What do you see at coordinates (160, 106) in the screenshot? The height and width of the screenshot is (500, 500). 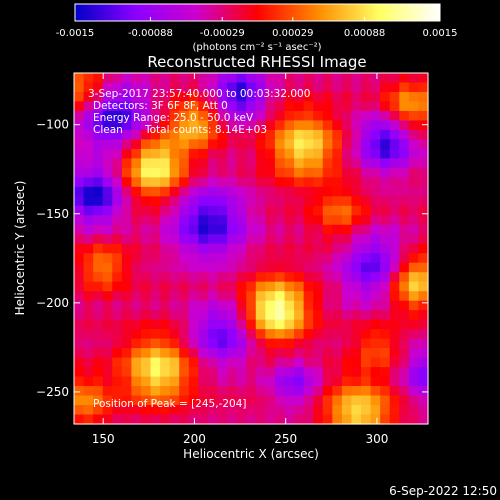 I see `annotation-detectors: Detectors: 3F 6F 8F, Att 0` at bounding box center [160, 106].